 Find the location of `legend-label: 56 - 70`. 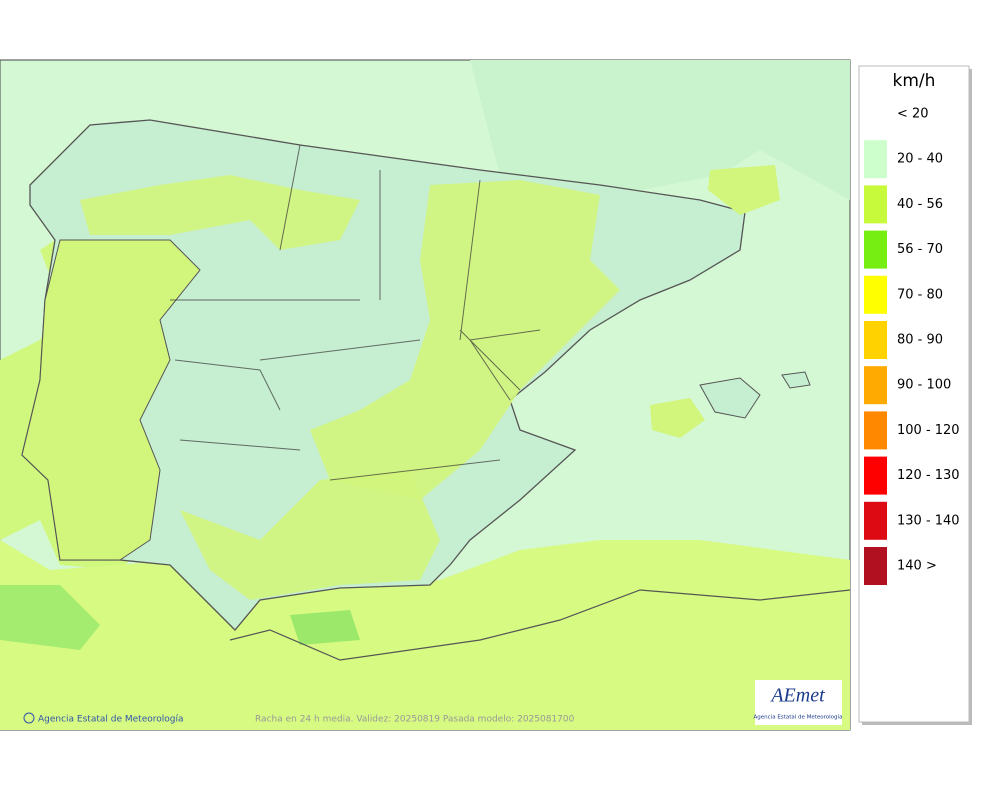

legend-label: 56 - 70 is located at coordinates (920, 249).